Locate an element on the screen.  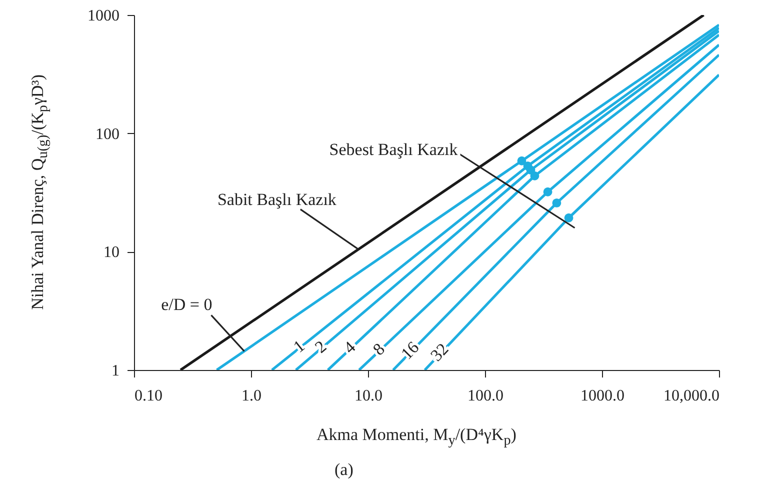
x-axis-title: Akma Momenti, M$_{y}$/(D⁴γK$_{p}$) is located at coordinates (416, 437).